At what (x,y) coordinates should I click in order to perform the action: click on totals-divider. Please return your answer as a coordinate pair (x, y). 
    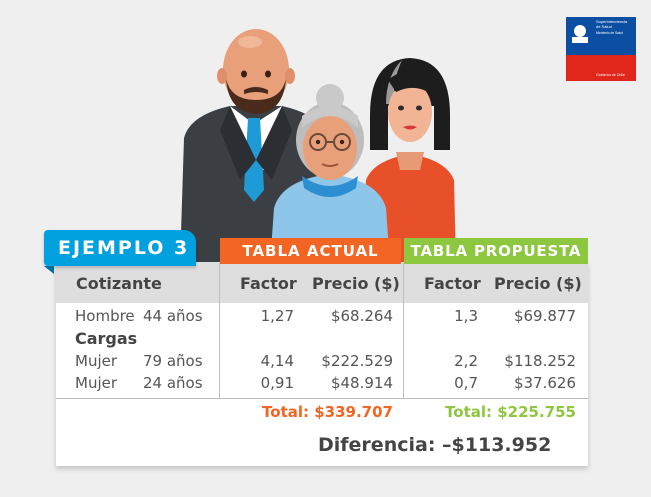
    Looking at the image, I should click on (322, 398).